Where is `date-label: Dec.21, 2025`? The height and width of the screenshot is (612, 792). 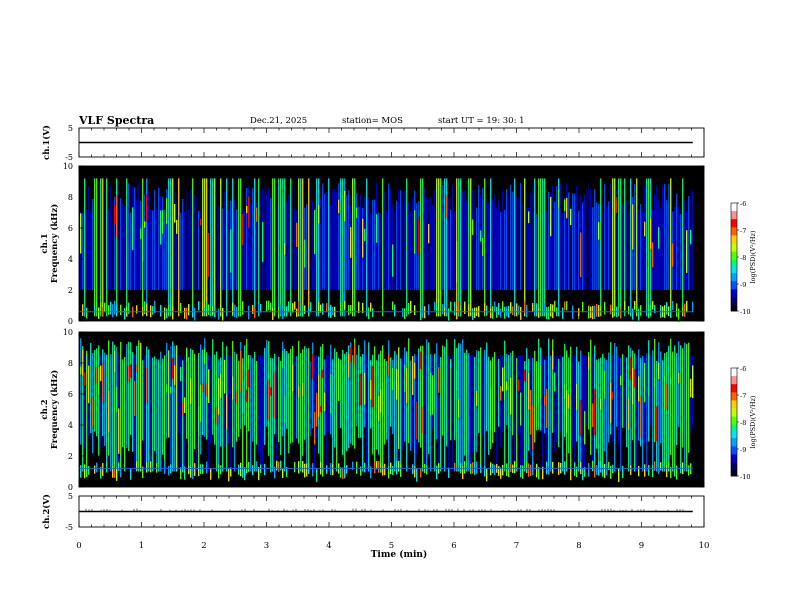
date-label: Dec.21, 2025 is located at coordinates (278, 121).